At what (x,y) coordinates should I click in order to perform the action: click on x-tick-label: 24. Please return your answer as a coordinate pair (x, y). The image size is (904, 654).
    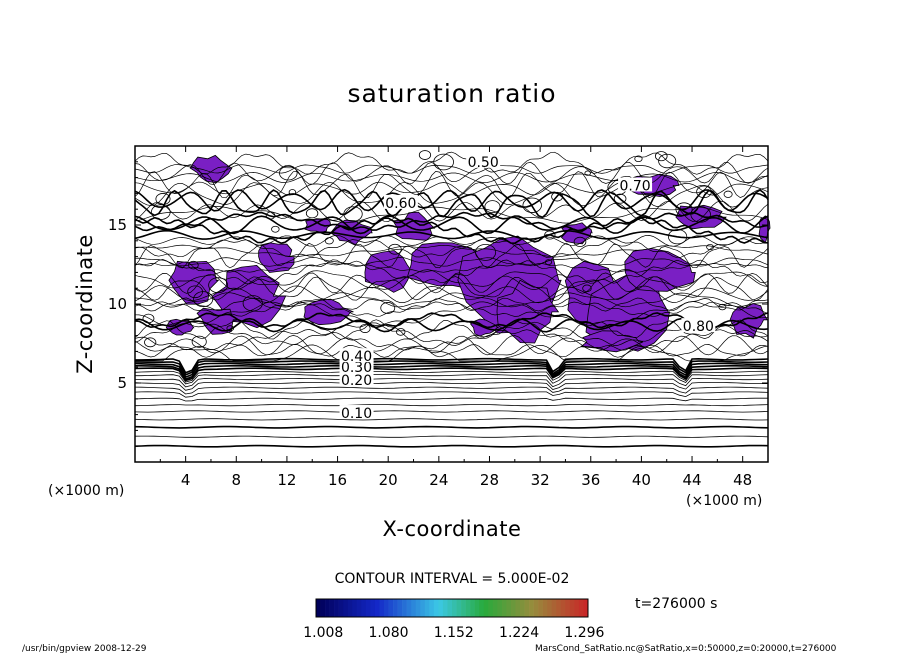
    Looking at the image, I should click on (438, 480).